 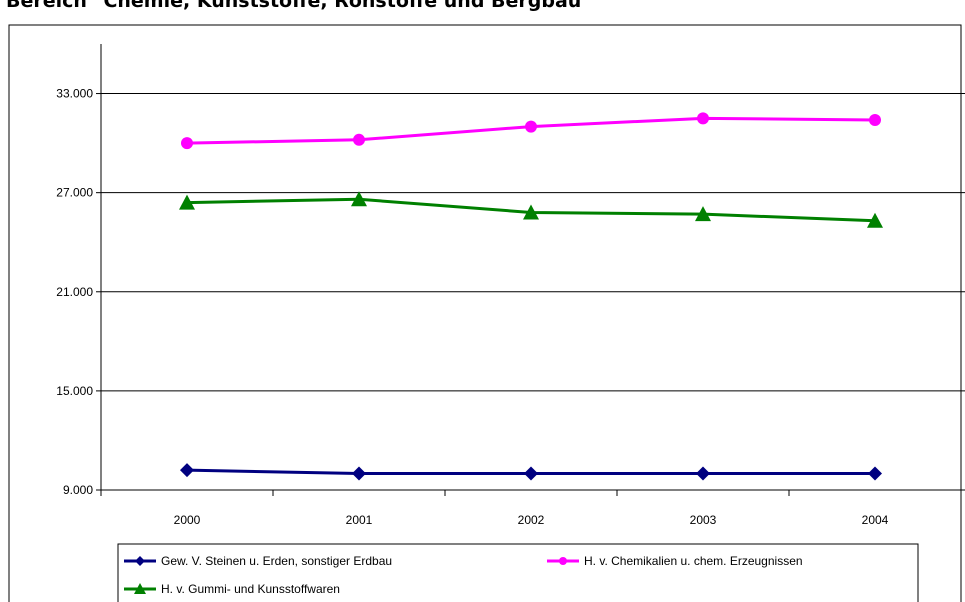 What do you see at coordinates (74, 391) in the screenshot?
I see `y-tick-label: 15.000` at bounding box center [74, 391].